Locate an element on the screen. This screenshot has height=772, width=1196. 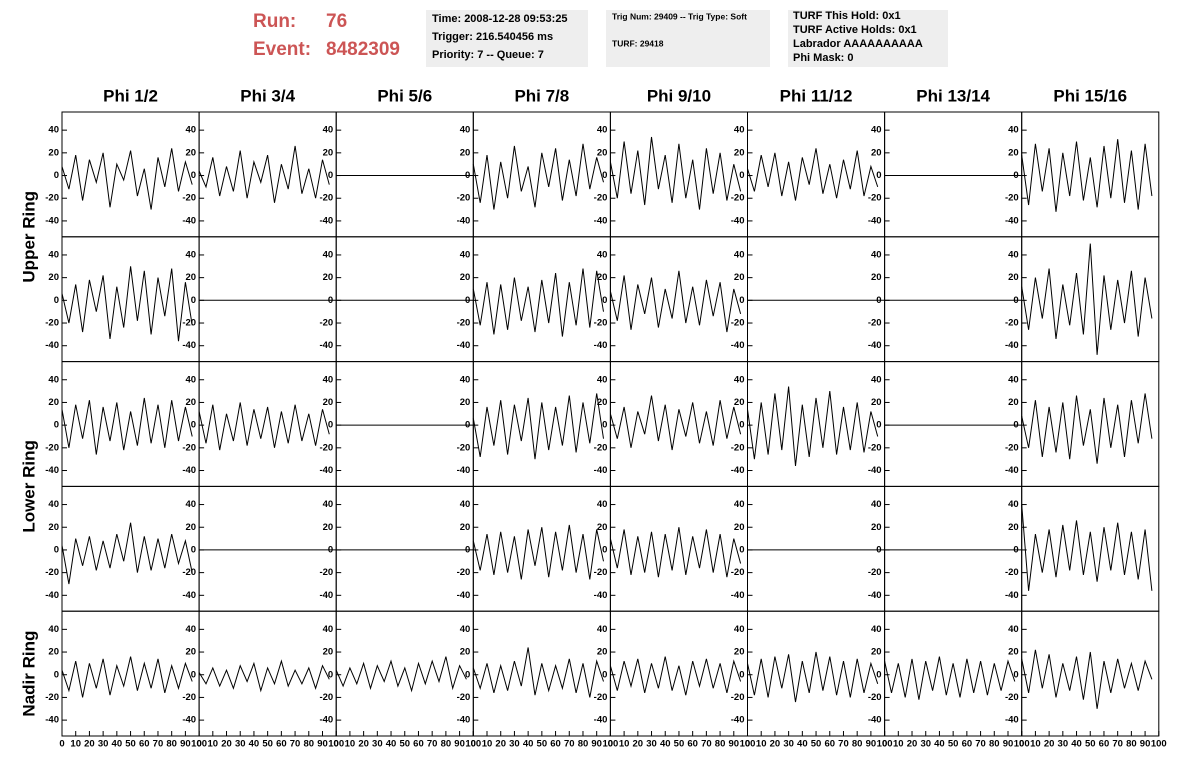
column-header: Phi 15/16 is located at coordinates (1090, 95).